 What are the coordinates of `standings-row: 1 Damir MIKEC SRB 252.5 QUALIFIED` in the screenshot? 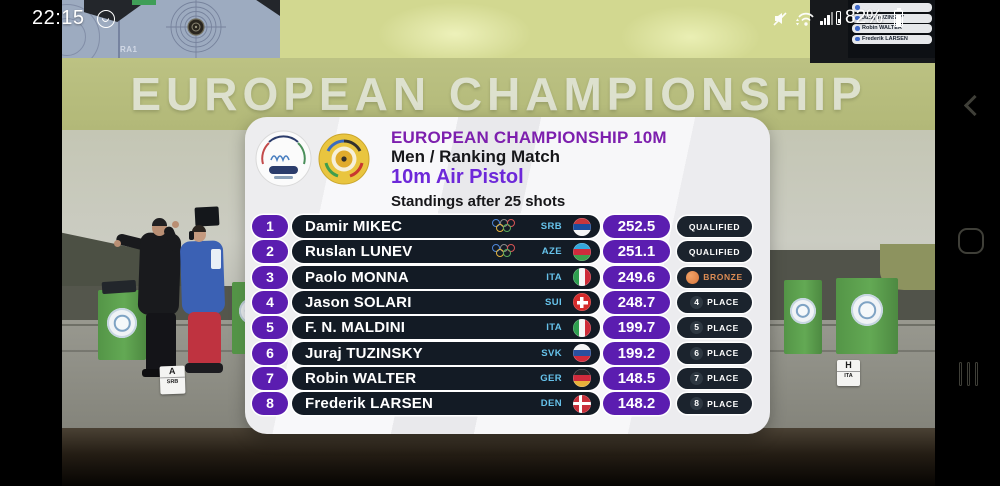 It's located at (507, 226).